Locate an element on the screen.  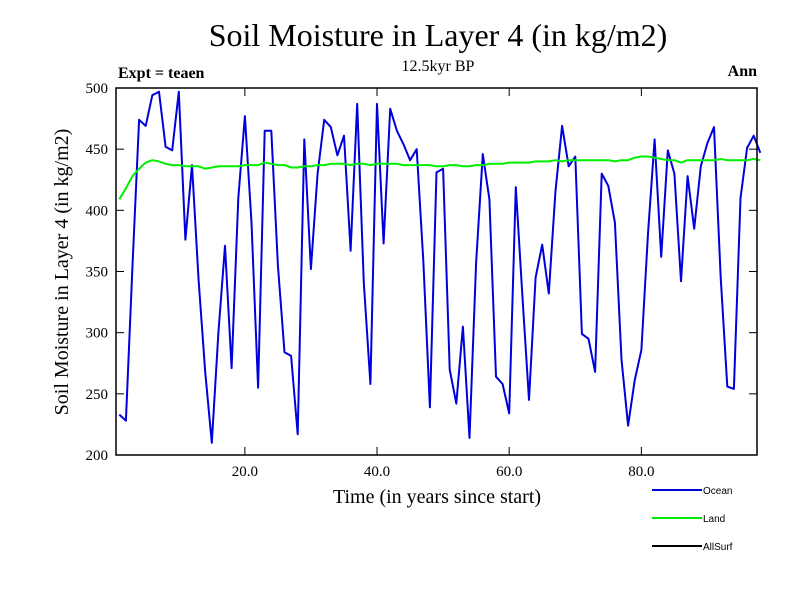
chart-title: Soil Moisture in Layer 4 (in kg/m2) is located at coordinates (438, 35).